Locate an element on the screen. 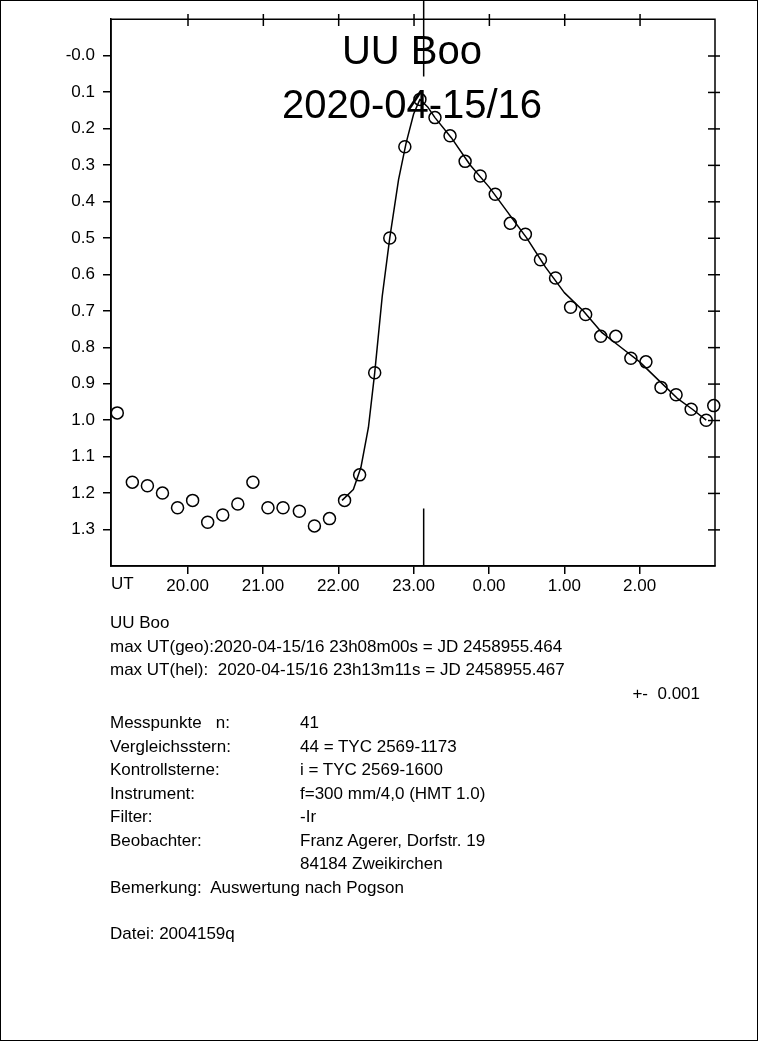  text: 84184 Zweikirchen is located at coordinates (371, 864).